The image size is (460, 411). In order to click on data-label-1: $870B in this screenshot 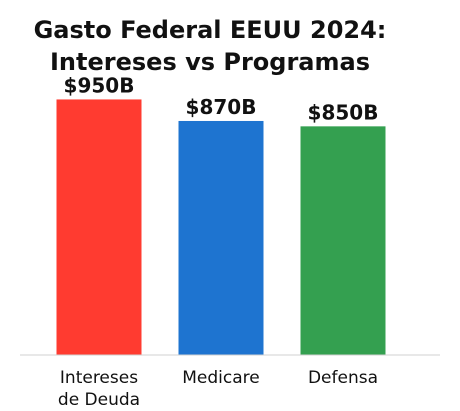, I will do `click(221, 107)`.